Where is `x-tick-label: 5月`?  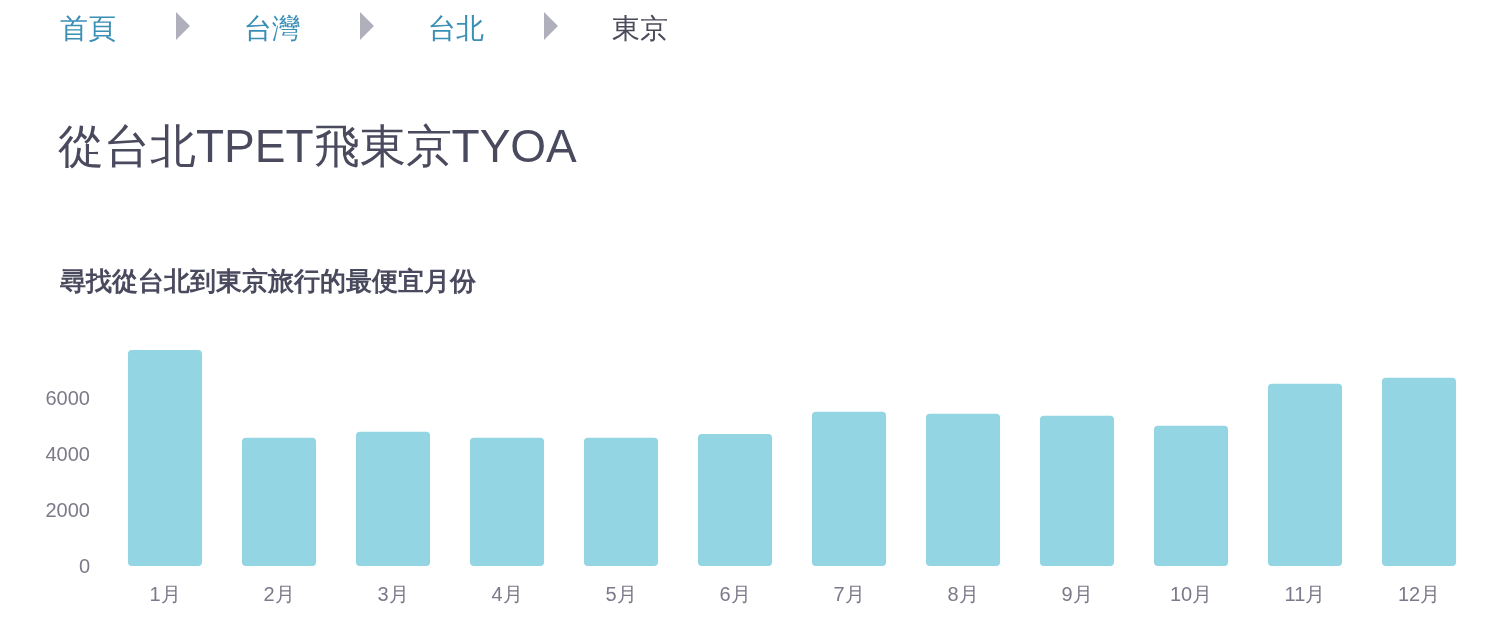
x-tick-label: 5月 is located at coordinates (621, 594).